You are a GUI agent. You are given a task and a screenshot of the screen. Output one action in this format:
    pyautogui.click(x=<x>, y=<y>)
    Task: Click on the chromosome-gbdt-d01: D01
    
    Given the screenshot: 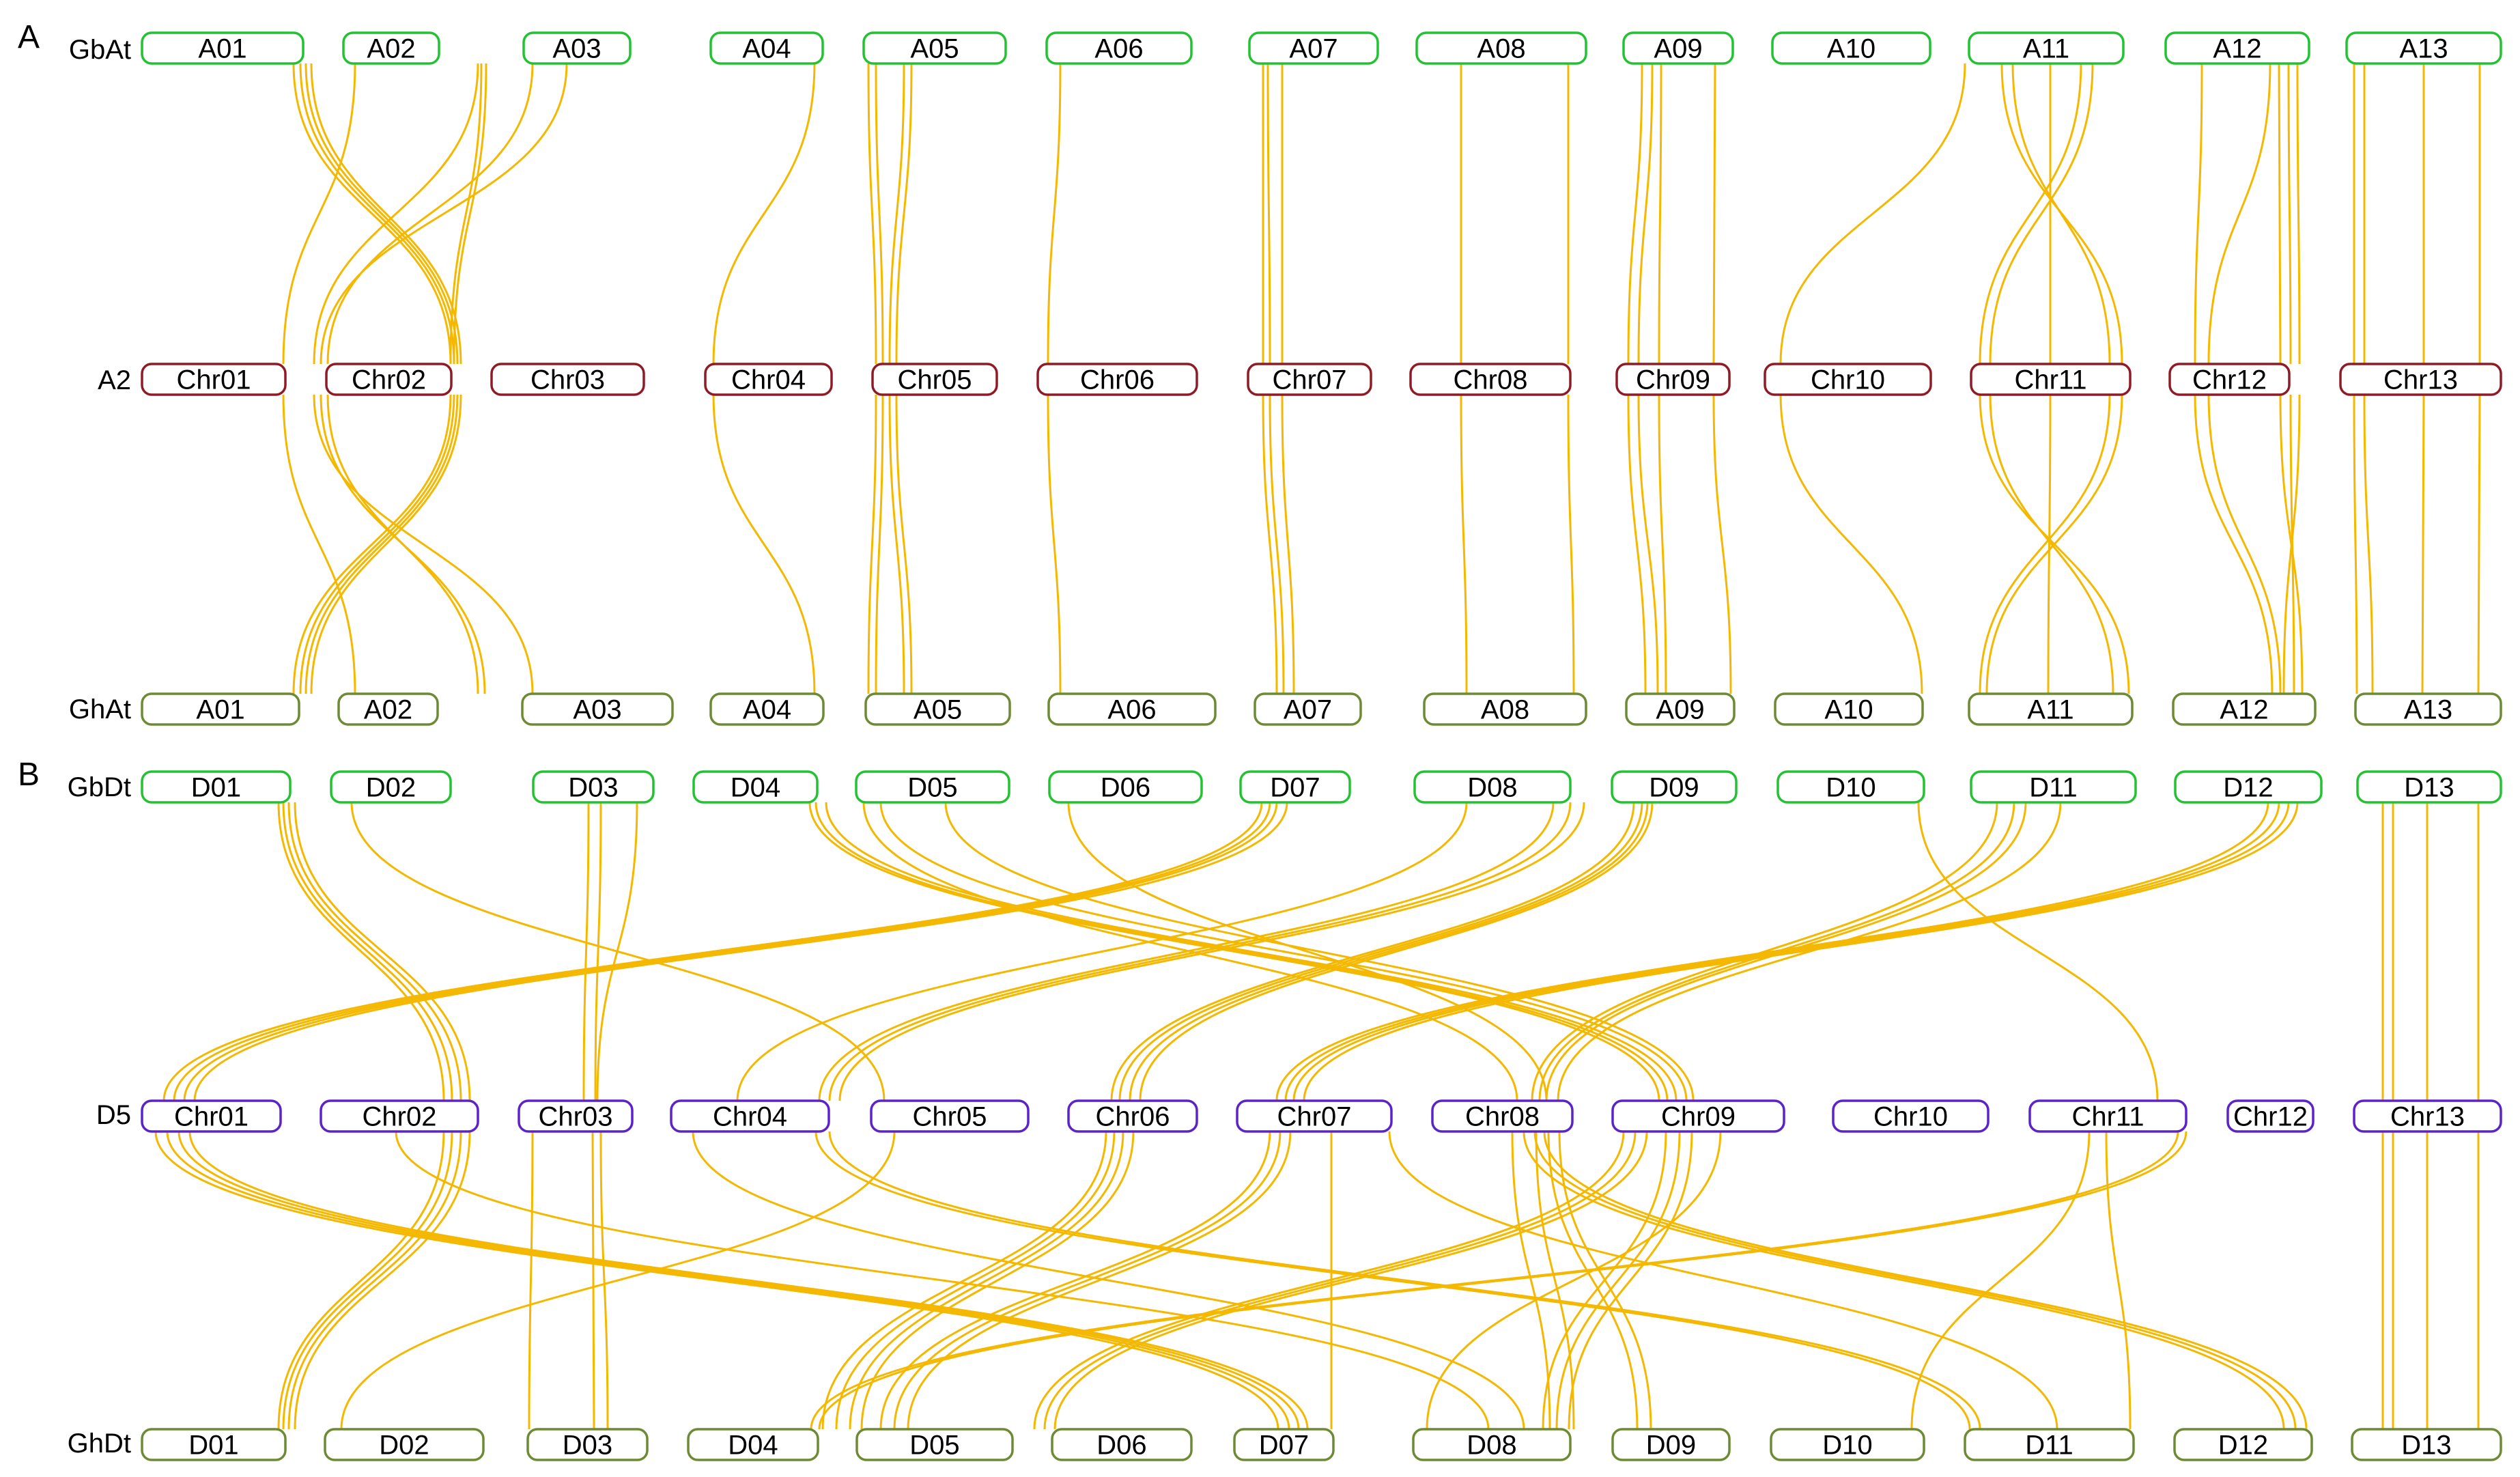 What is the action you would take?
    pyautogui.click(x=216, y=787)
    